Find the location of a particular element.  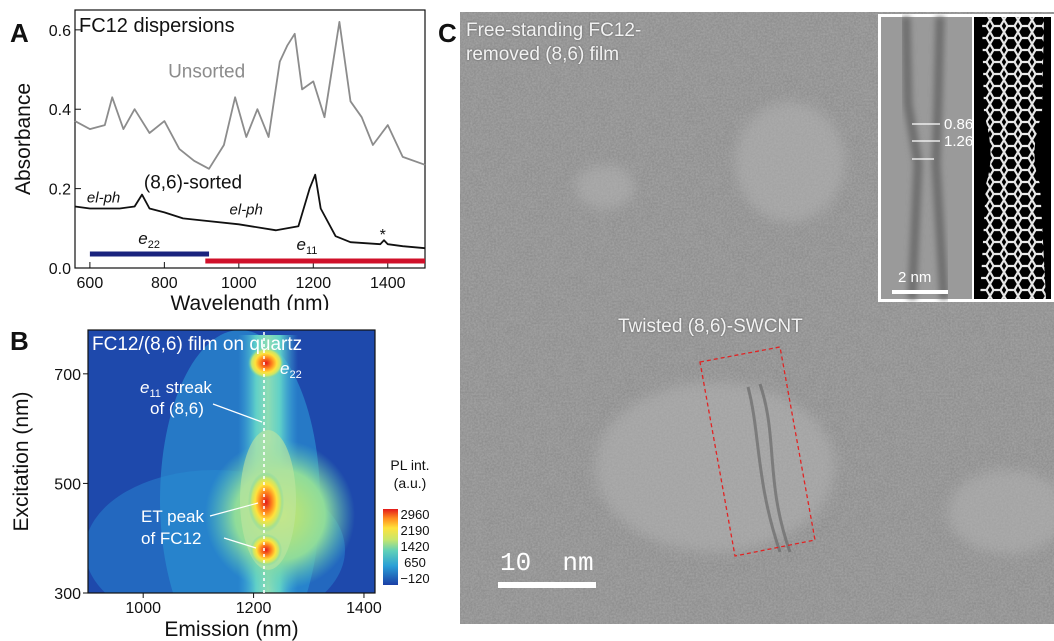

e11-label: e11 is located at coordinates (307, 246).